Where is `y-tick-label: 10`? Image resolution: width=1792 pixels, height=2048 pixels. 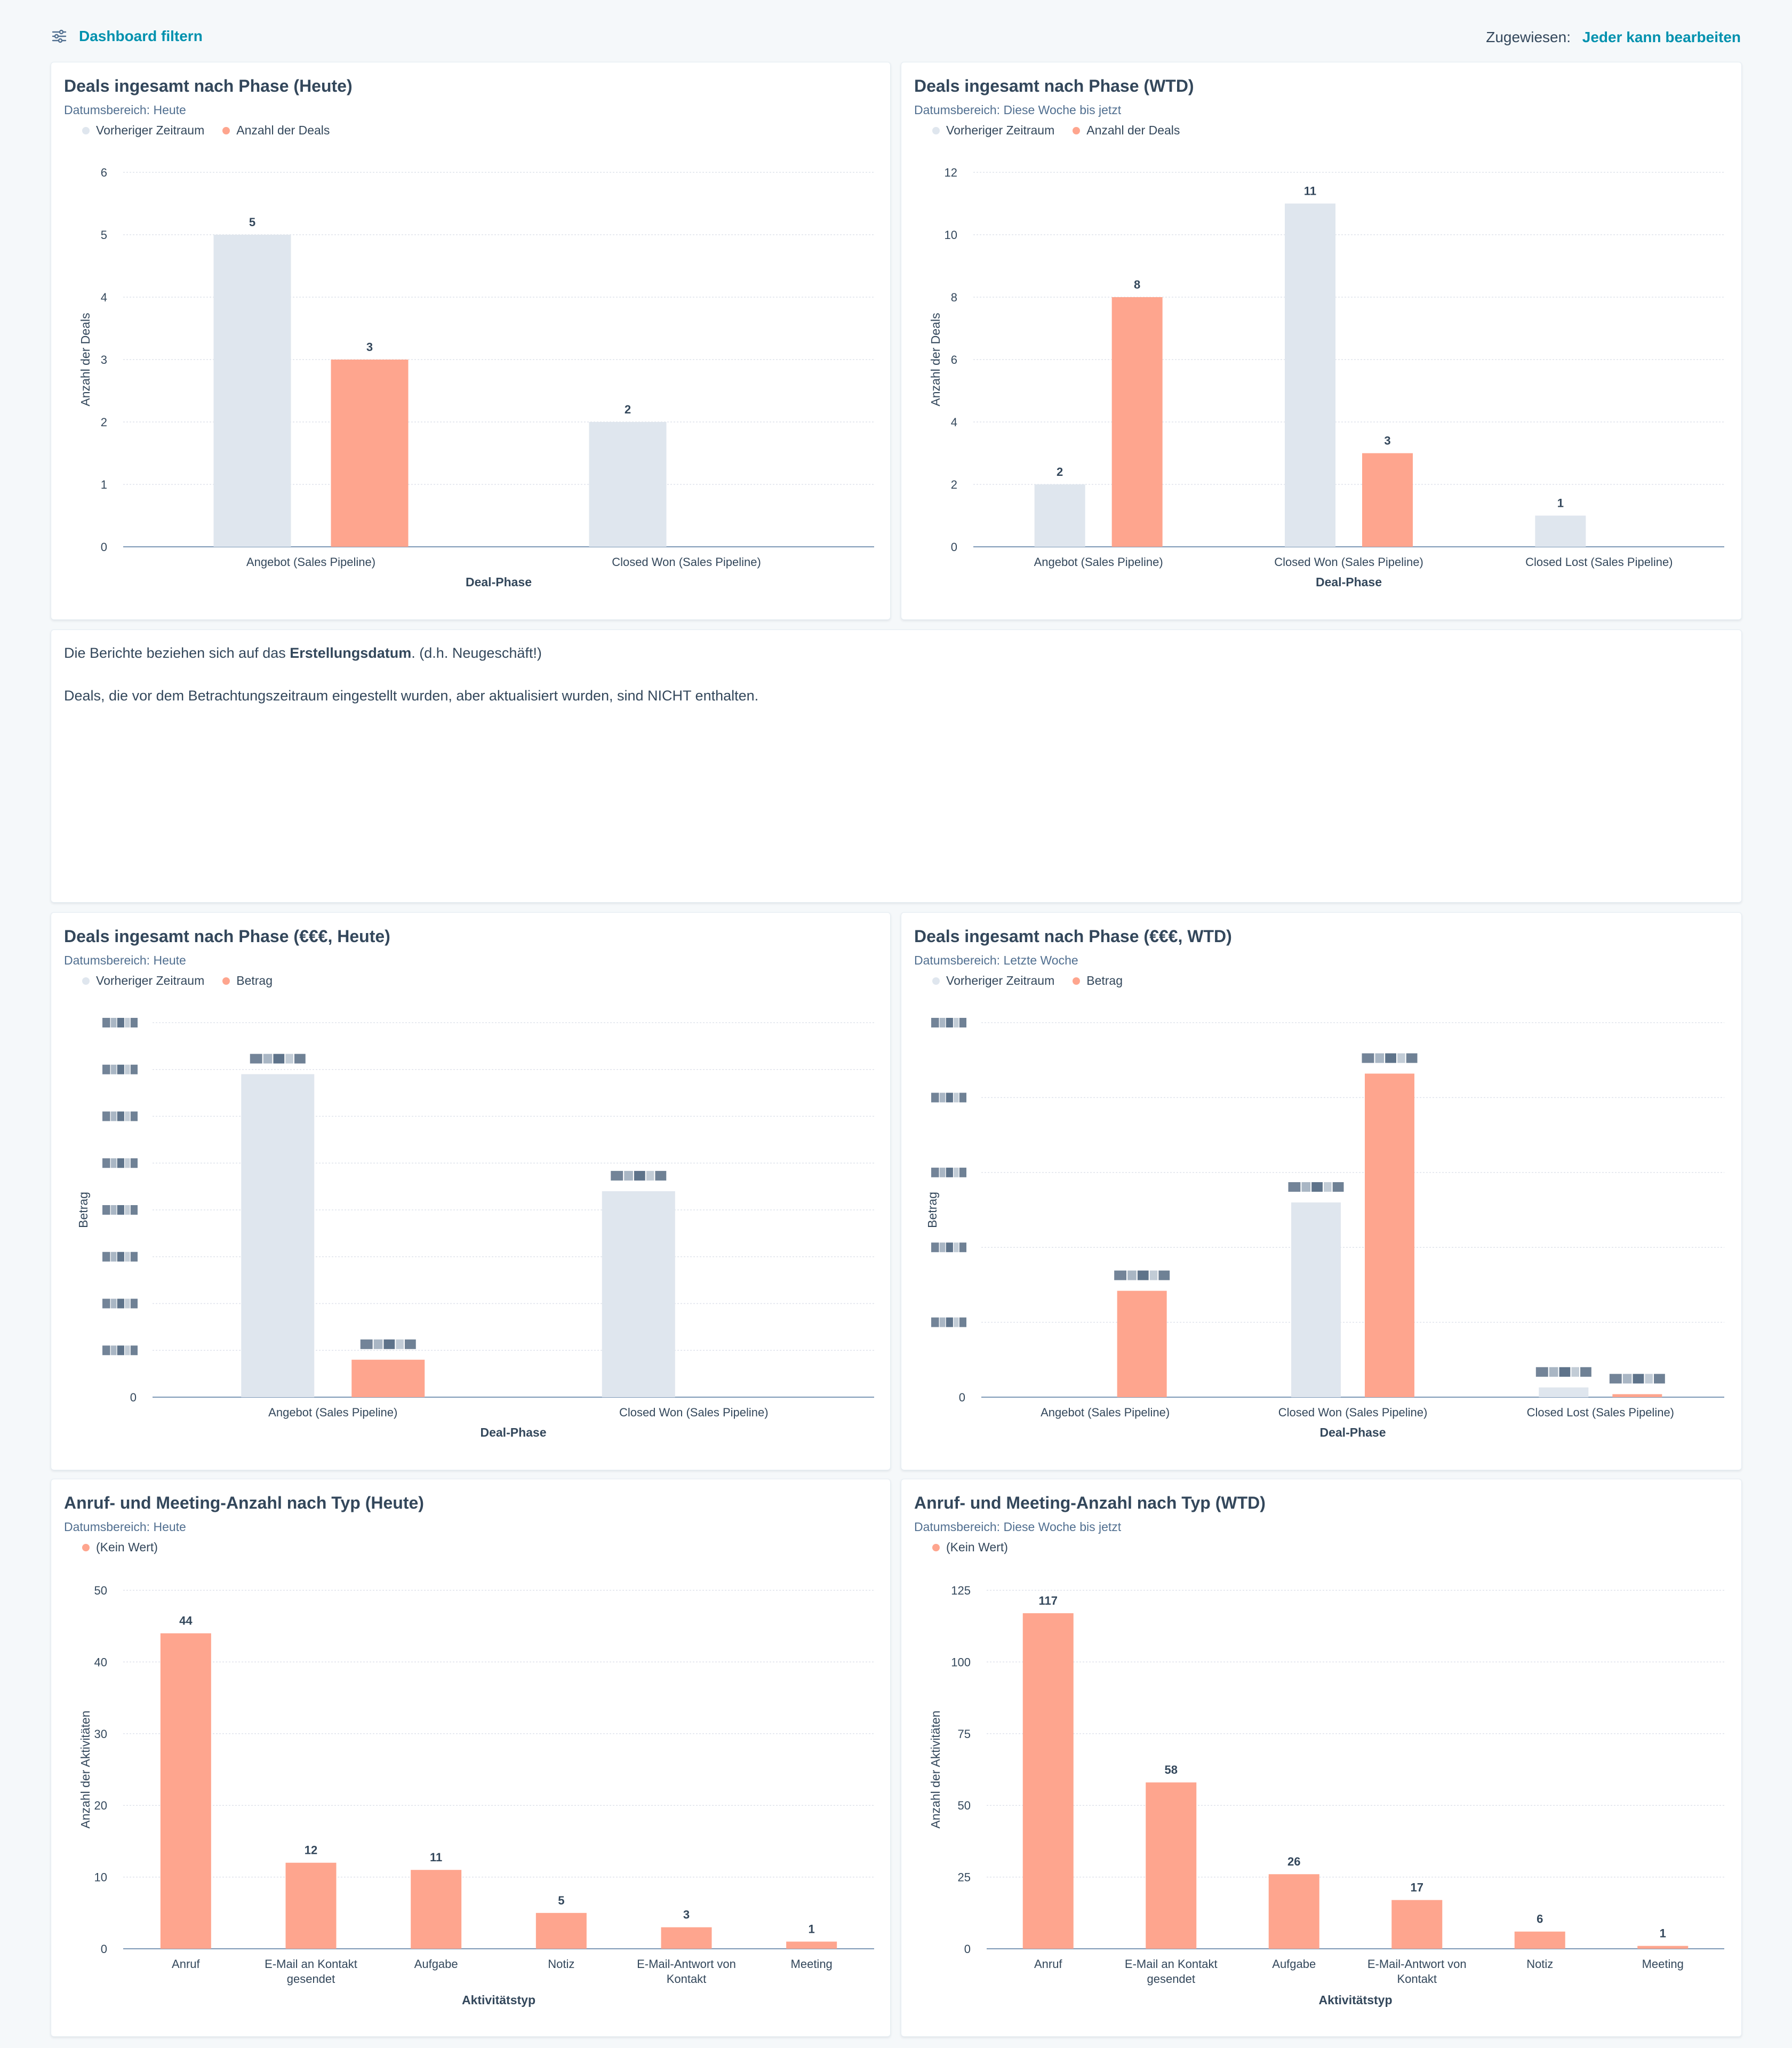 y-tick-label: 10 is located at coordinates (100, 1877).